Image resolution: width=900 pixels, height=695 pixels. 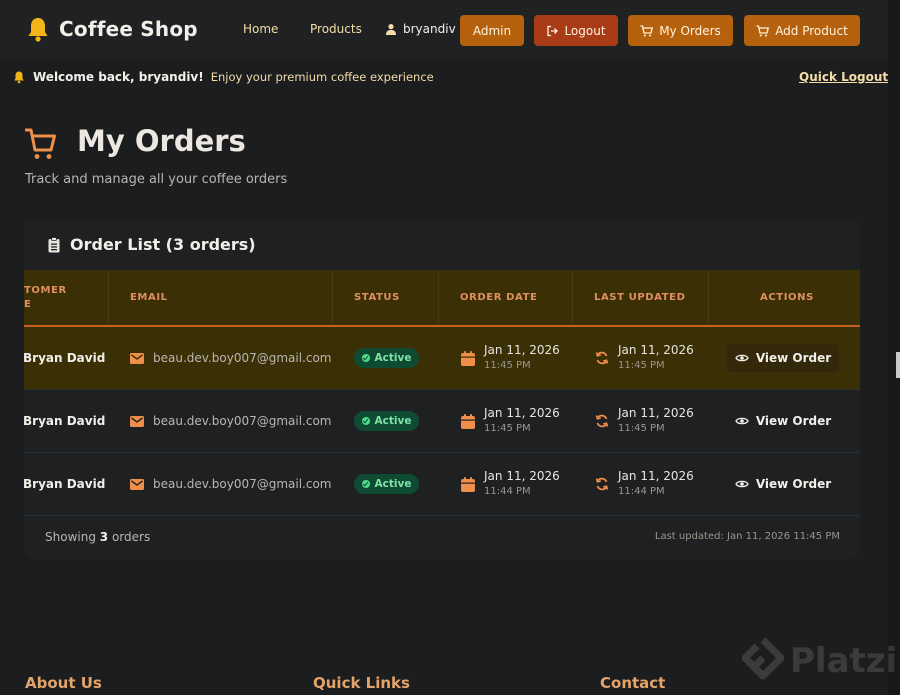 I want to click on column-header-customer-line2: E, so click(x=28, y=304).